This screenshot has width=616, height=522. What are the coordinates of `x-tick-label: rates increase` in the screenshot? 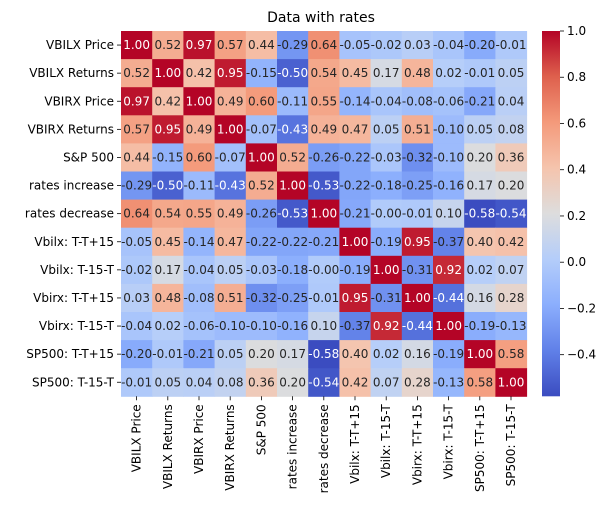 It's located at (293, 446).